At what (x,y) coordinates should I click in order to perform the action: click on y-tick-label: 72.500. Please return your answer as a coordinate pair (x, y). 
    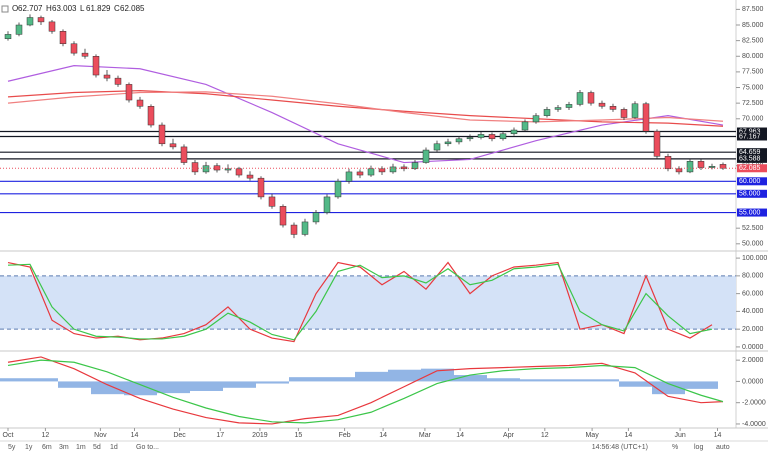
    Looking at the image, I should click on (753, 103).